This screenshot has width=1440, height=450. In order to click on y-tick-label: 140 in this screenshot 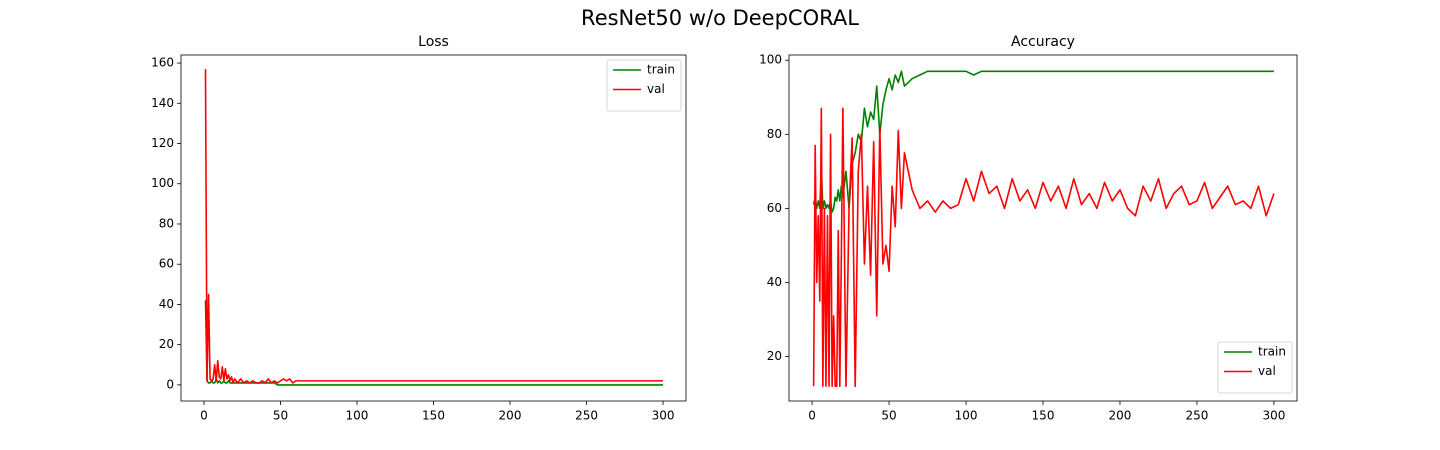, I will do `click(162, 103)`.